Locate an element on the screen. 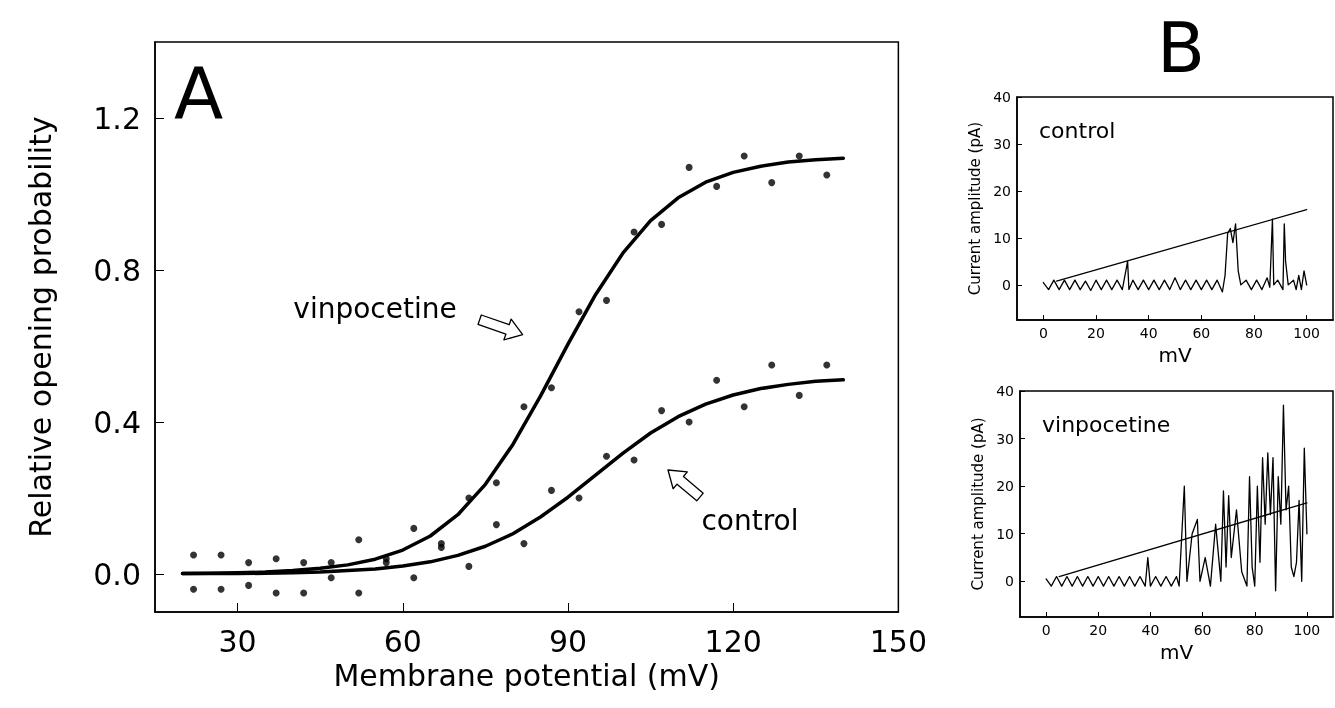 This screenshot has height=708, width=1335. y-tick-label: 1.2 is located at coordinates (117, 118).